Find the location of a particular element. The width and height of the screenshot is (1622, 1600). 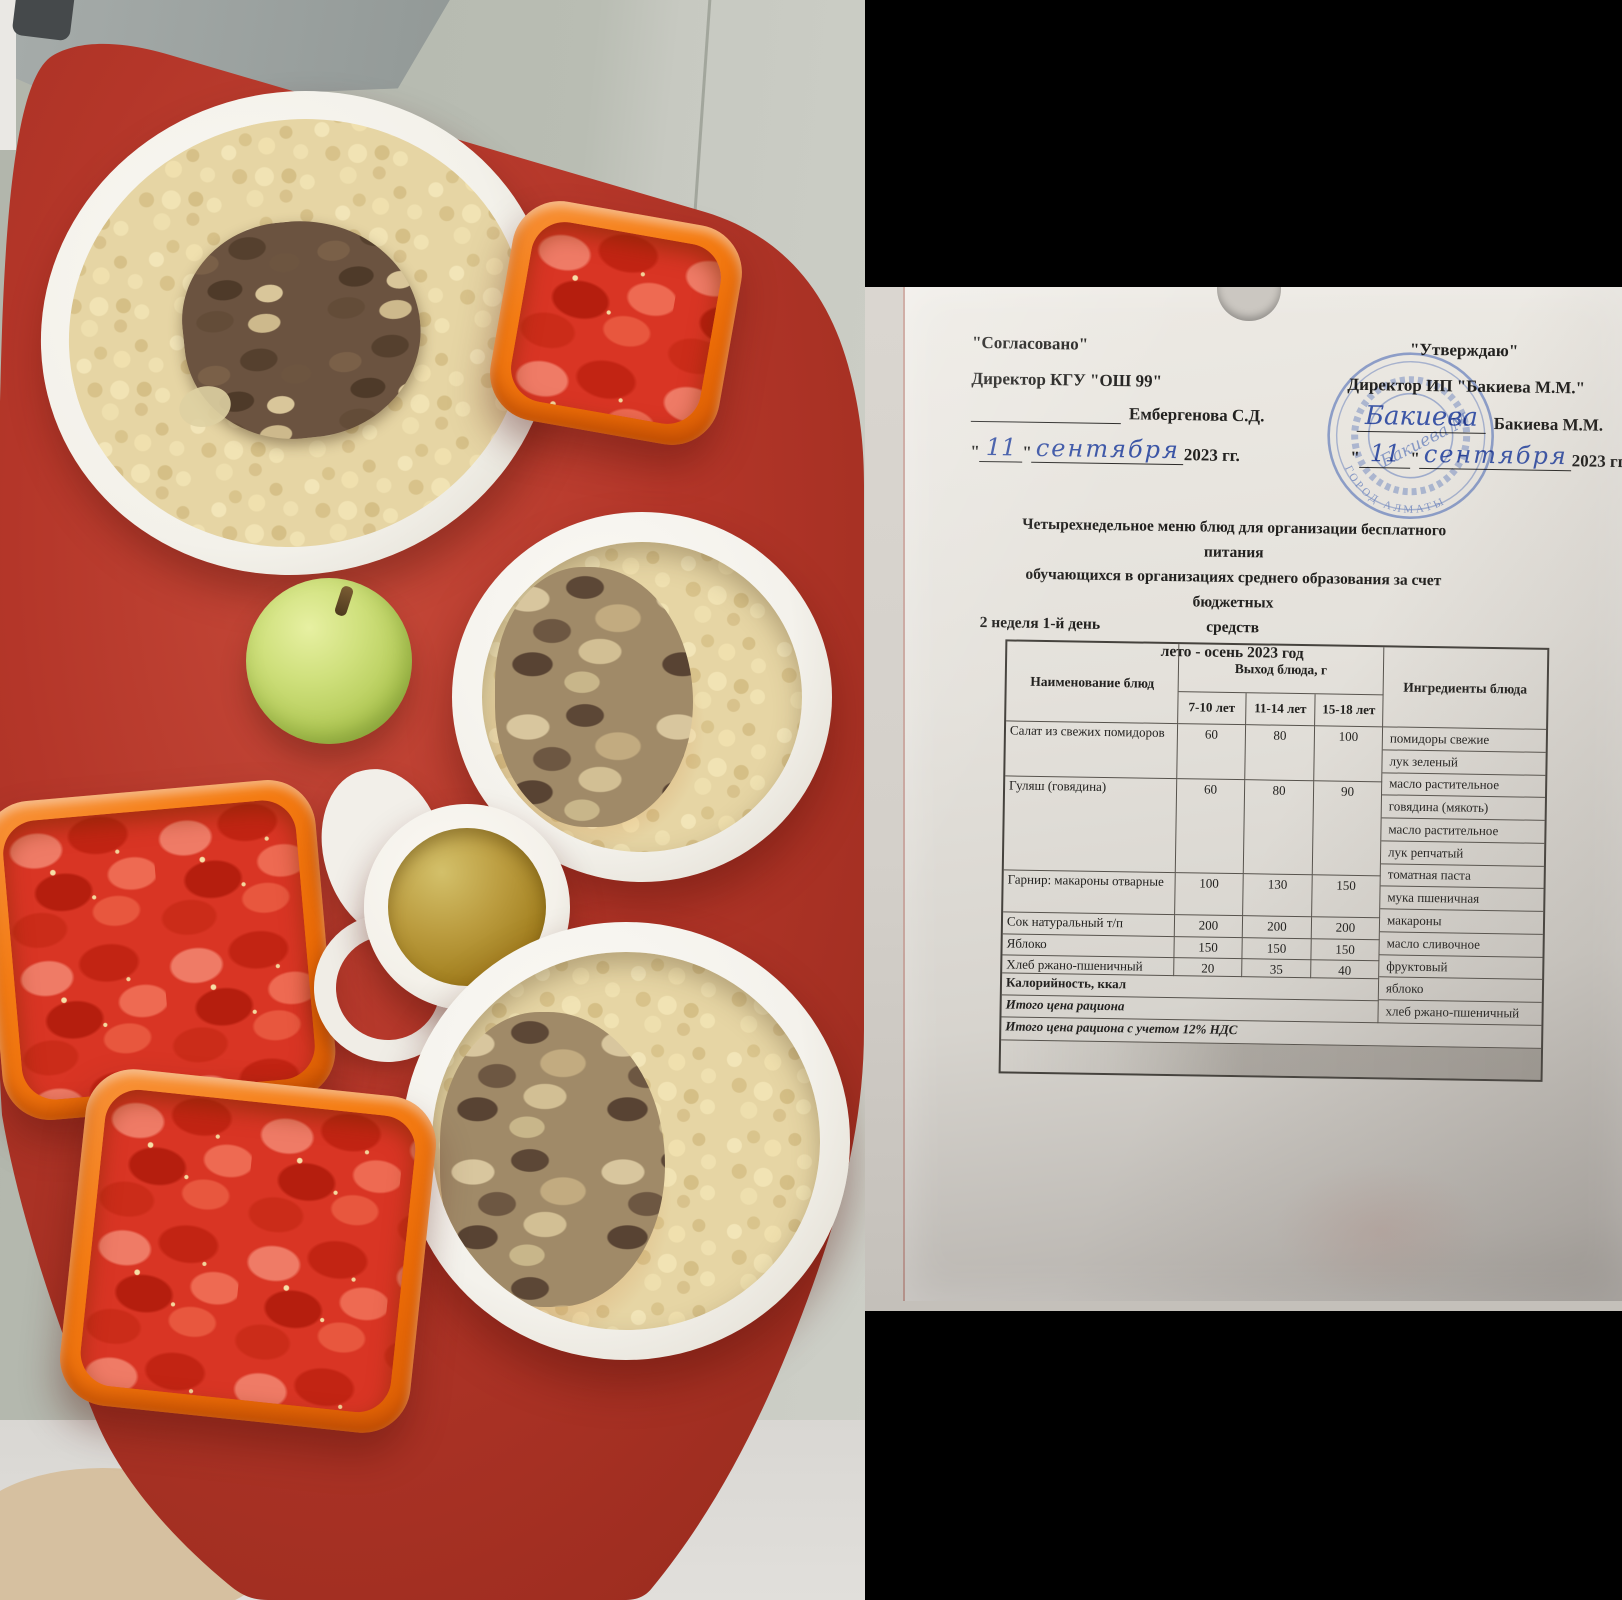

col-header-age-3: 15-18 лет is located at coordinates (1349, 711).